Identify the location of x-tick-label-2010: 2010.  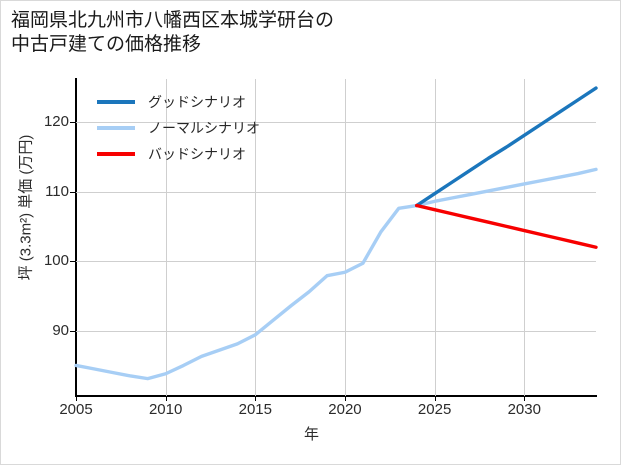
(165, 409).